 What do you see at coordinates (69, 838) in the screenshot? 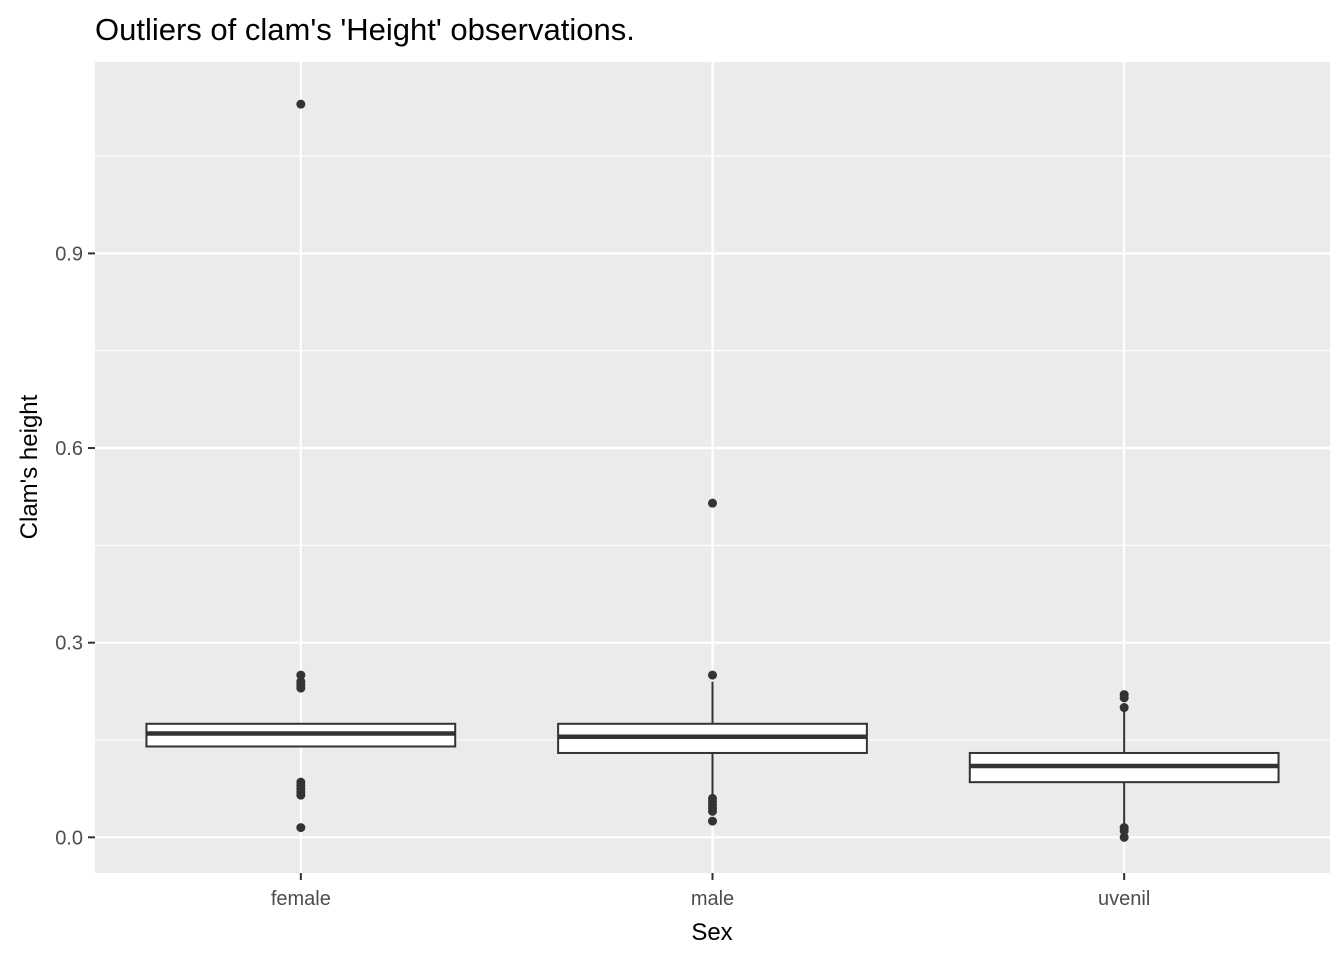
I see `y-tick-label: 0.0` at bounding box center [69, 838].